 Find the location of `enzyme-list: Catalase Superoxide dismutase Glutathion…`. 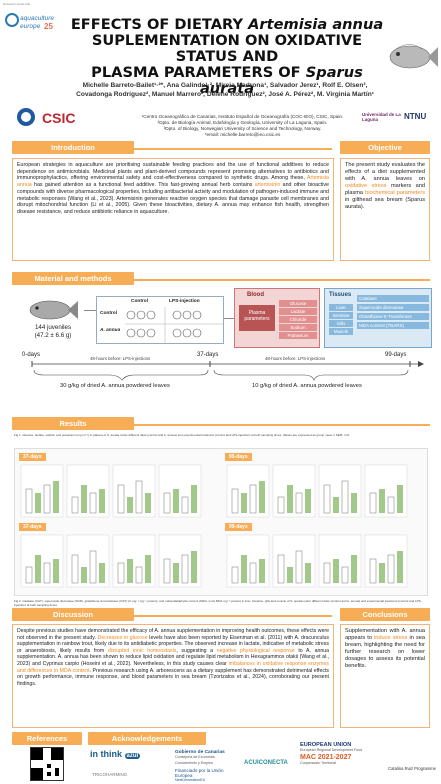

enzyme-list: Catalase Superoxide dismutase Glutathion… is located at coordinates (393, 312).